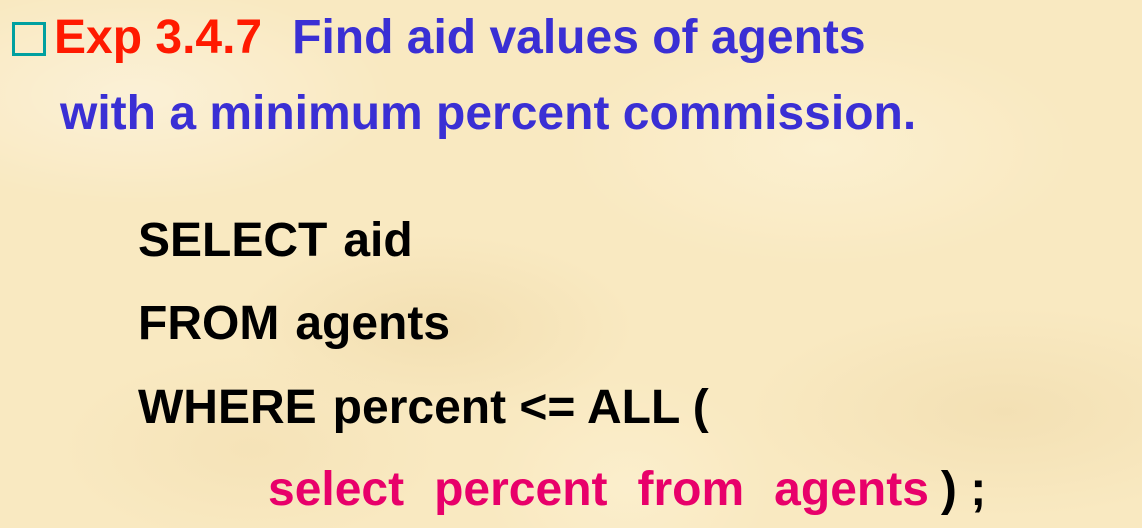 This screenshot has width=1142, height=528. I want to click on sql-select-column: aid, so click(378, 240).